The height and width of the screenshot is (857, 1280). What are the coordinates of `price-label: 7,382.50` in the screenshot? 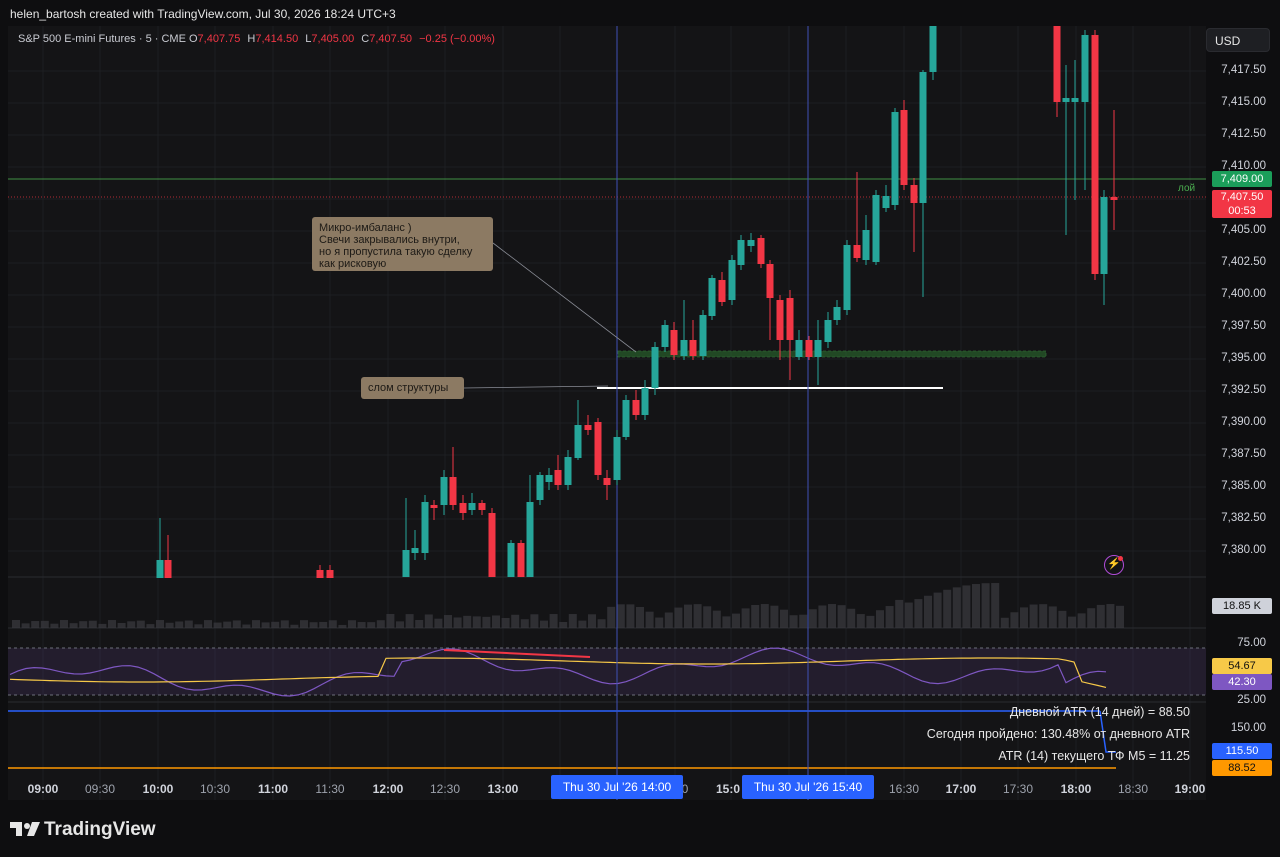 It's located at (1243, 518).